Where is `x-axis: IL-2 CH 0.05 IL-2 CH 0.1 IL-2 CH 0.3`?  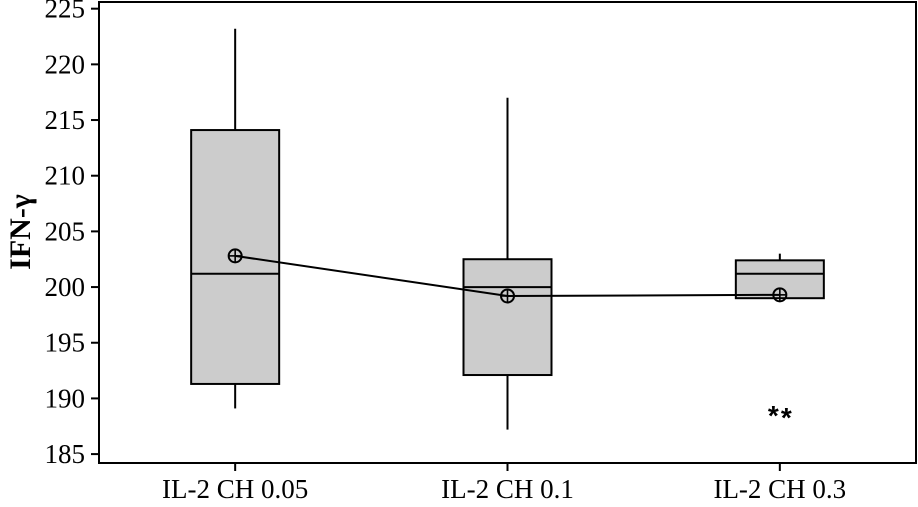
x-axis: IL-2 CH 0.05 IL-2 CH 0.1 IL-2 CH 0.3 is located at coordinates (504, 483).